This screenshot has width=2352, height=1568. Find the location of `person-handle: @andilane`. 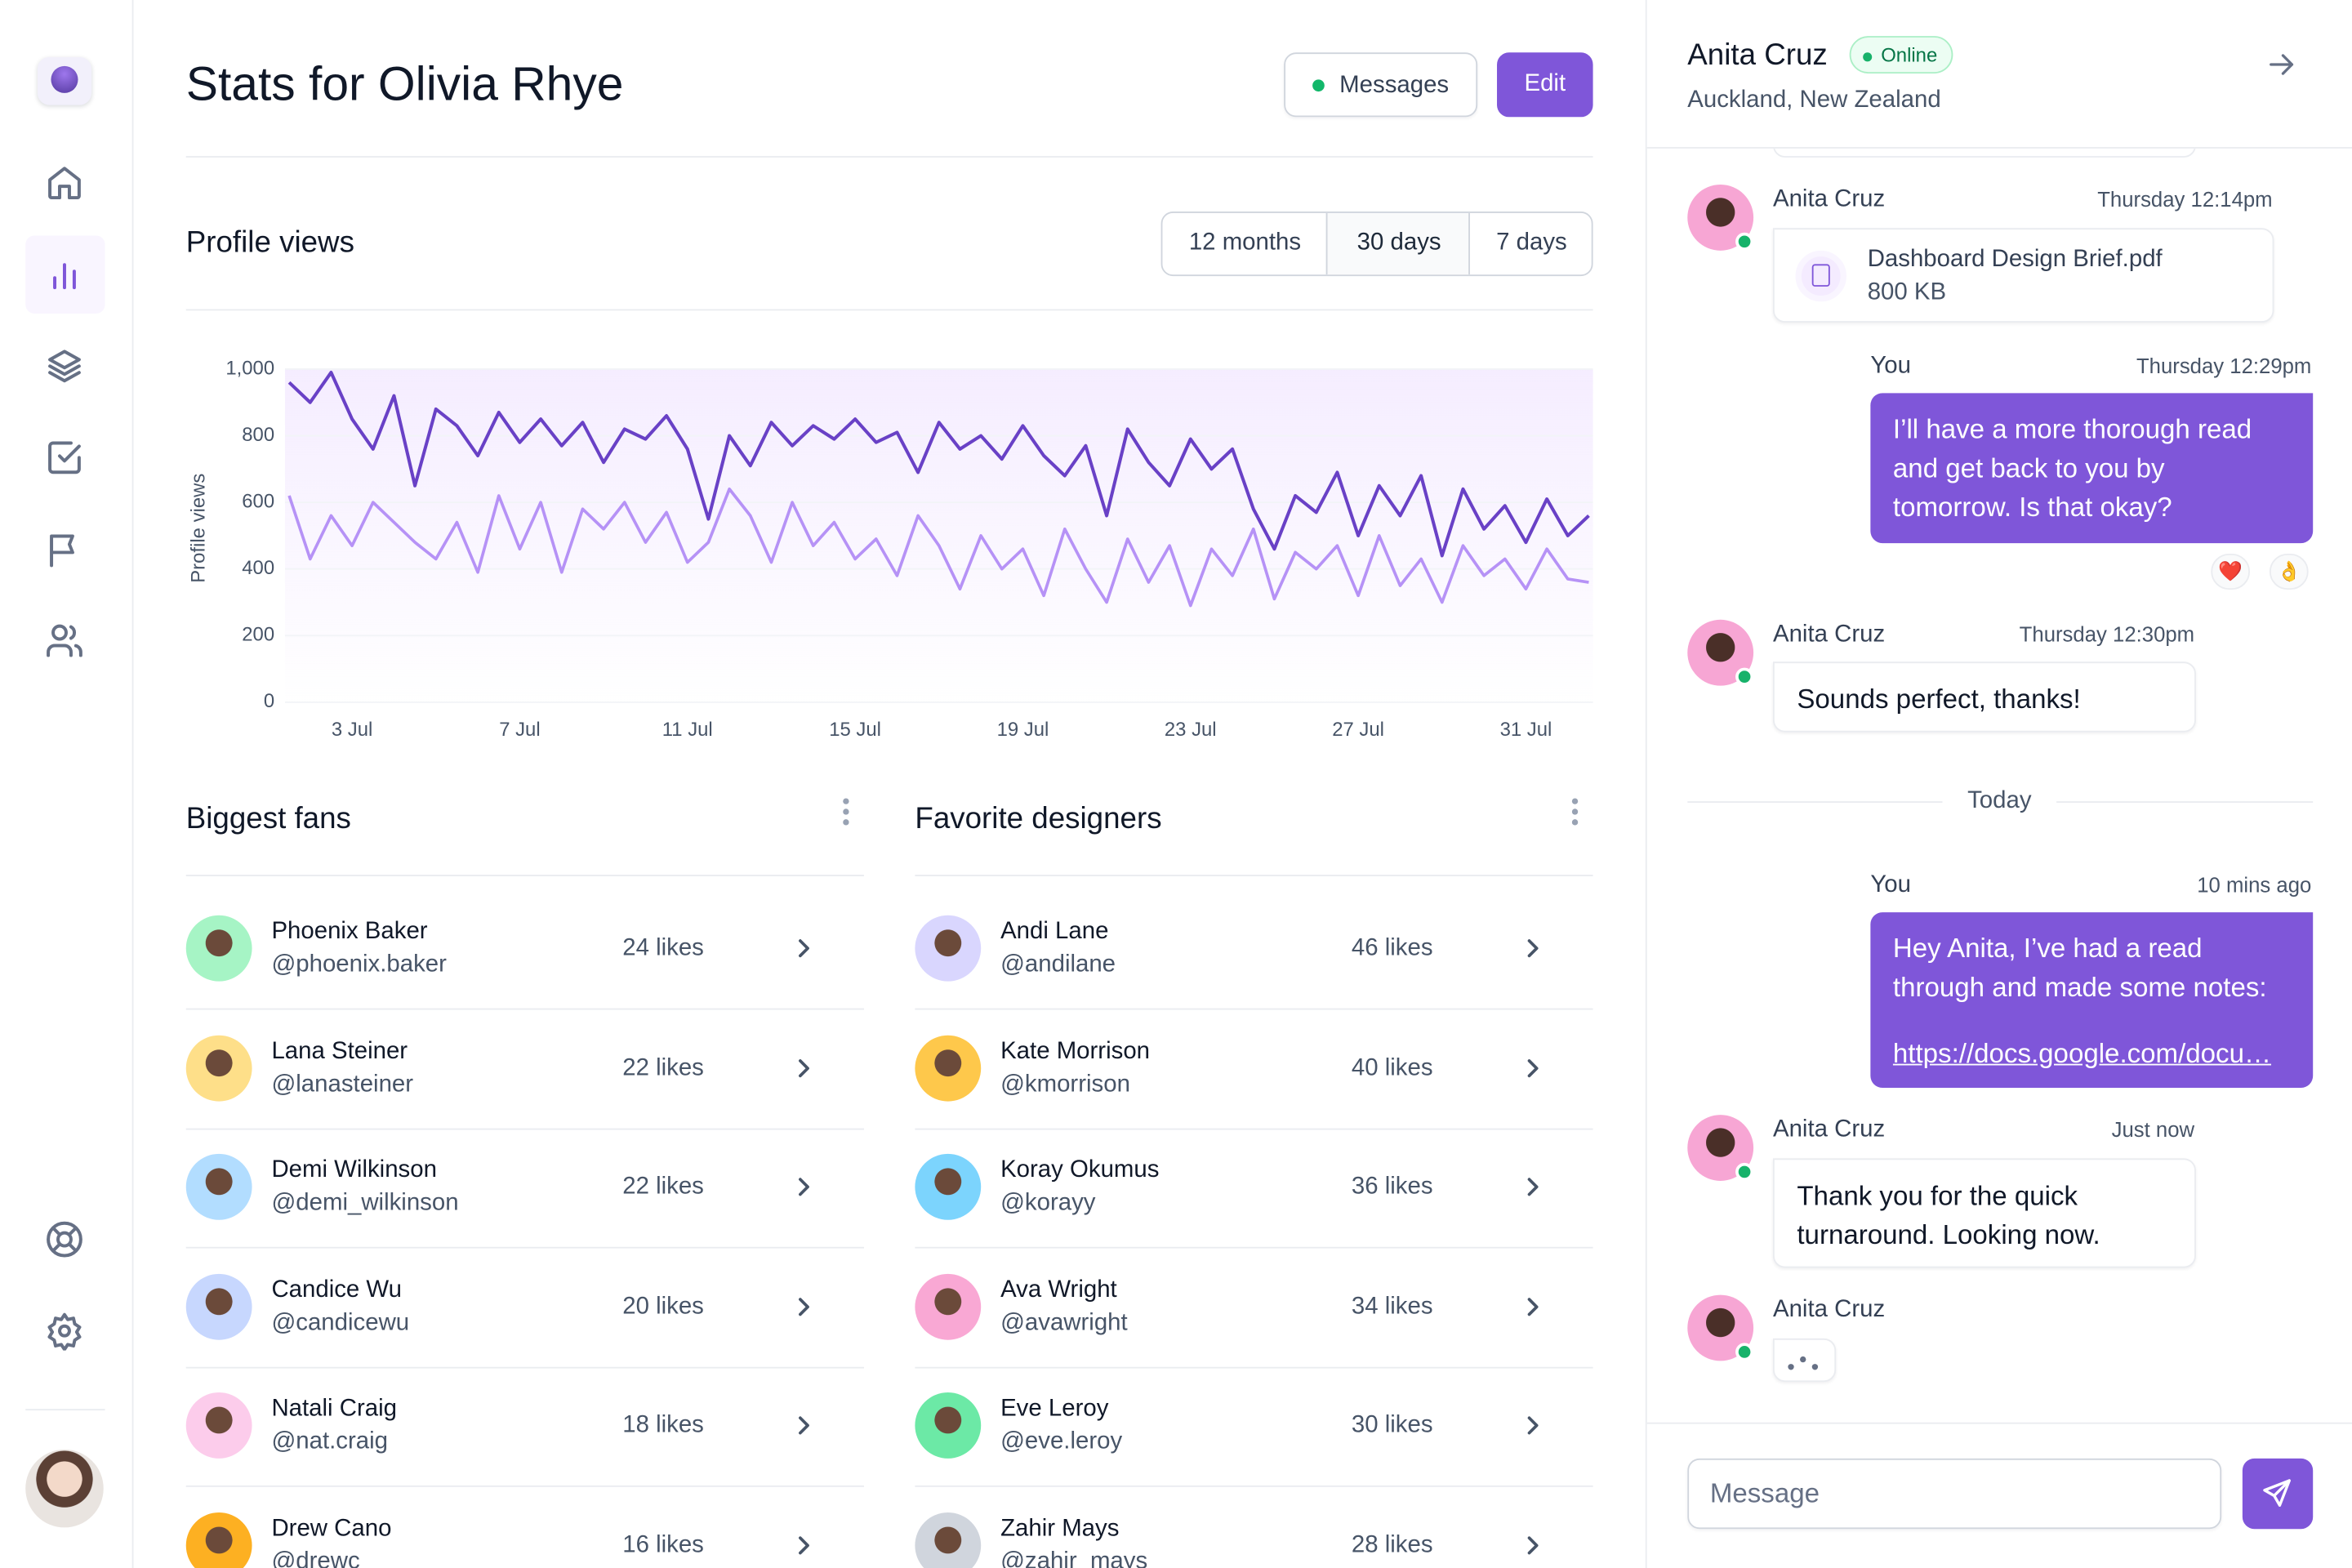

person-handle: @andilane is located at coordinates (1058, 964).